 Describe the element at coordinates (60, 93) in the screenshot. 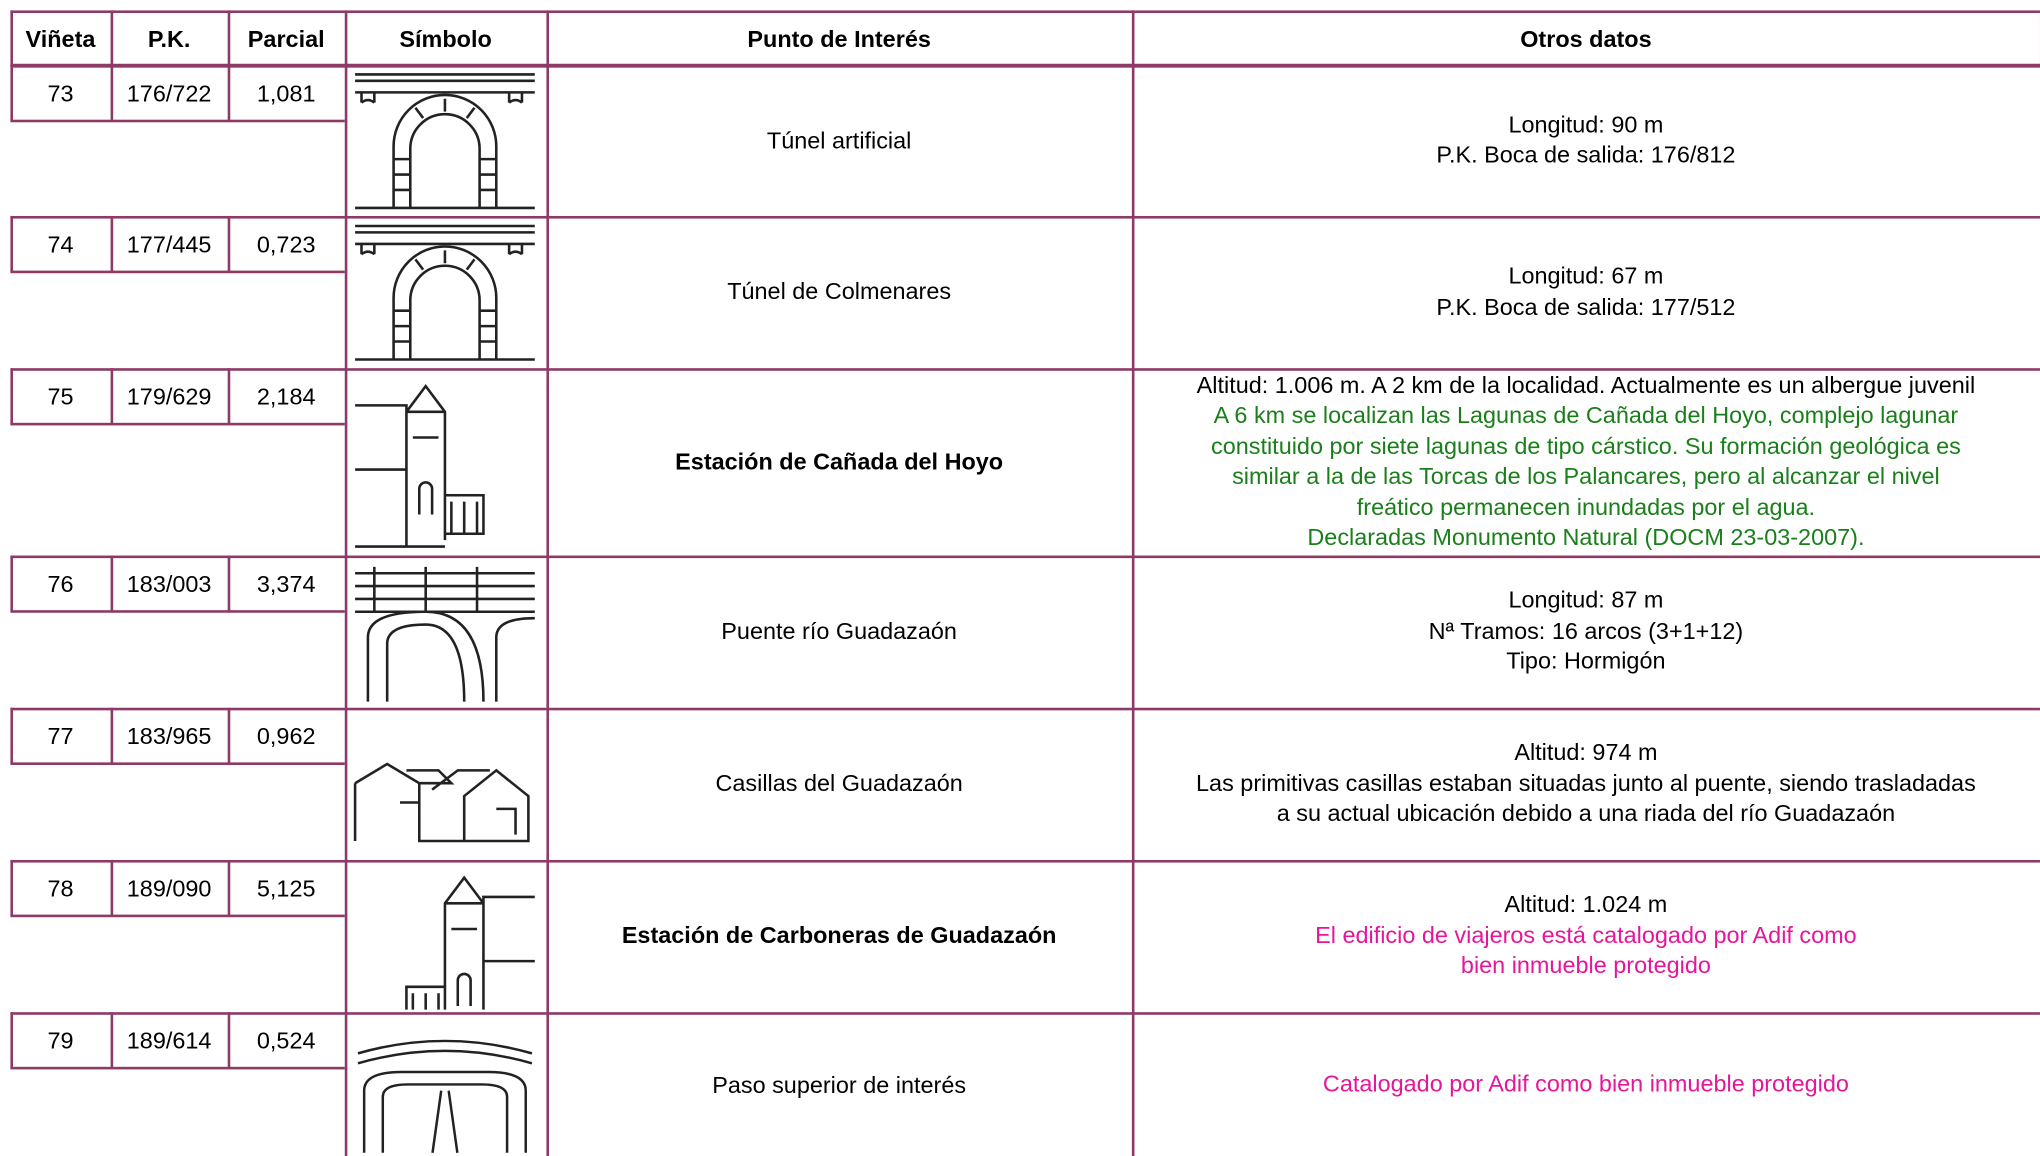

I see `cell-vineta: 73` at that location.